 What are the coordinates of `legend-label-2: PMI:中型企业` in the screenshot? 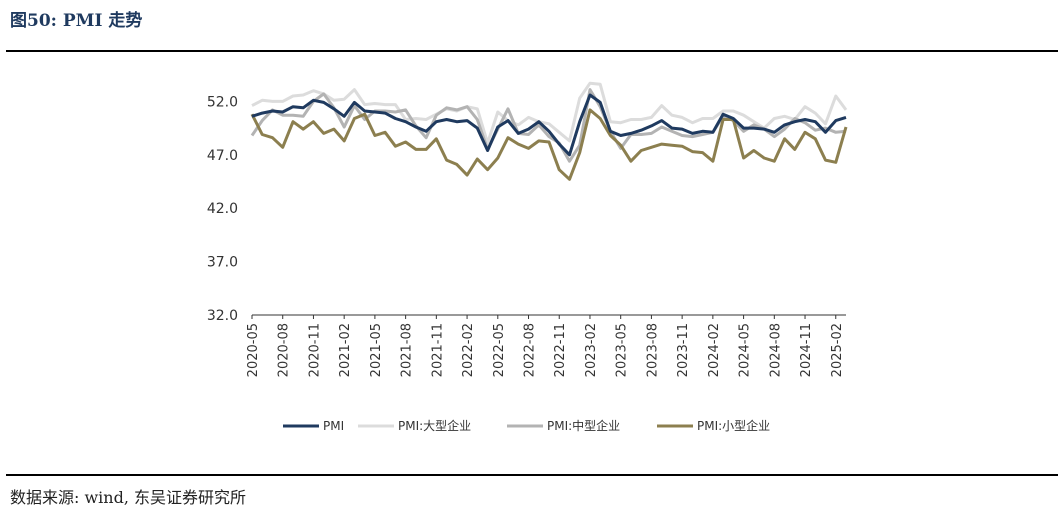 It's located at (583, 425).